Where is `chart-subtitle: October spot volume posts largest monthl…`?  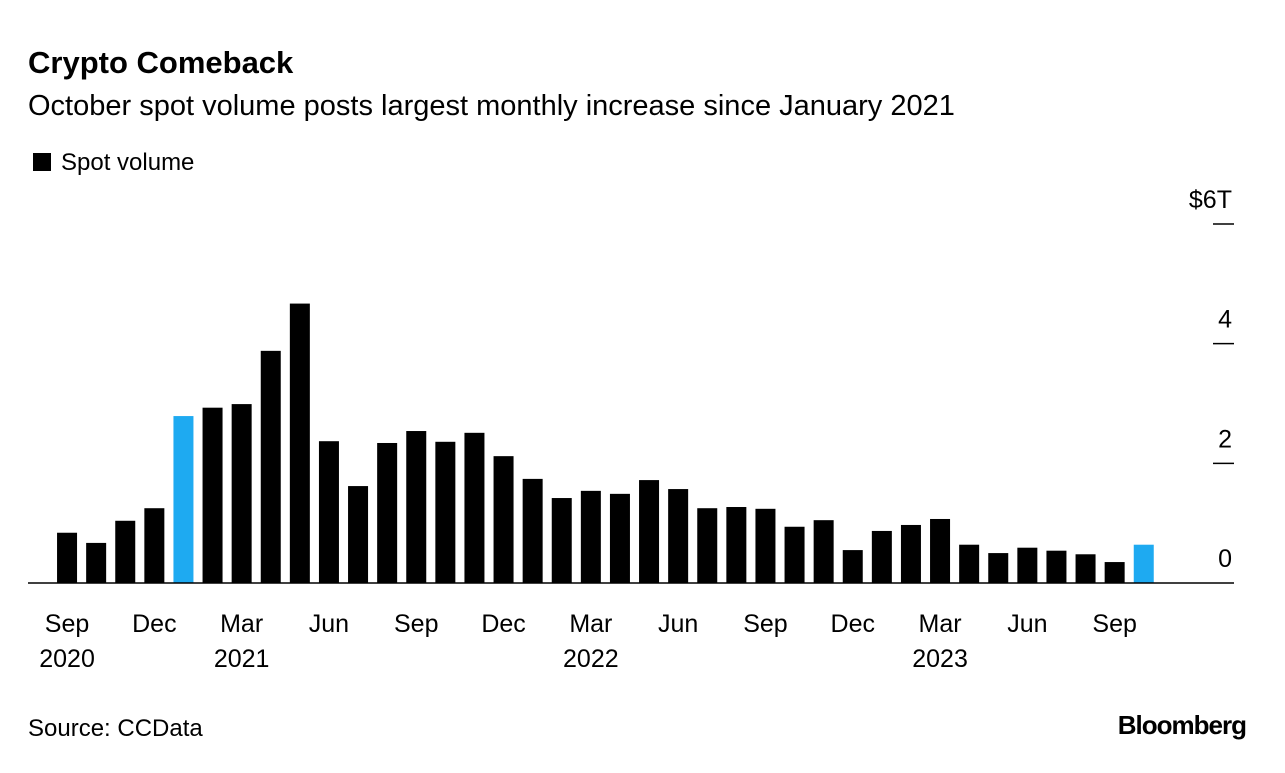 chart-subtitle: October spot volume posts largest monthl… is located at coordinates (491, 106).